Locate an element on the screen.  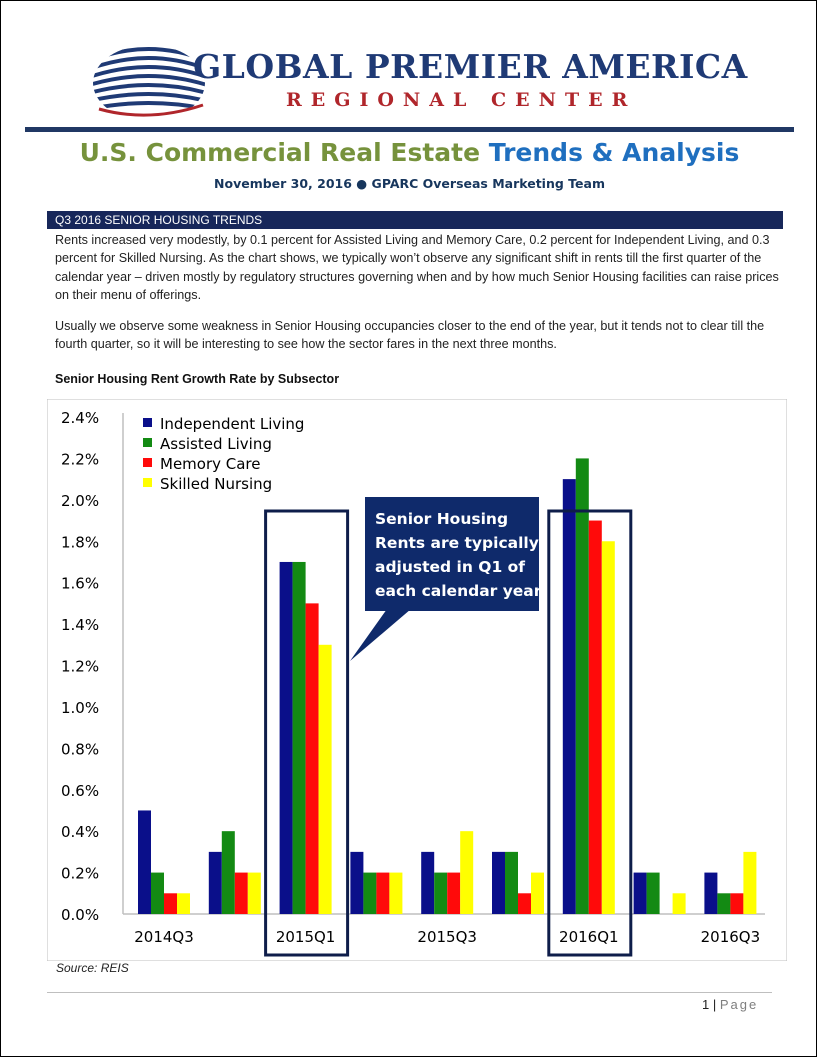
y-tick-label: 2.4% is located at coordinates (80, 418).